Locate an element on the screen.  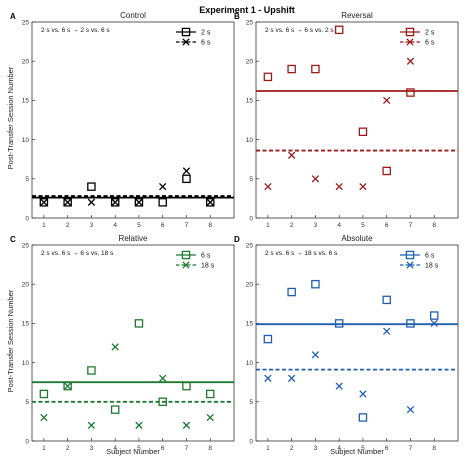
x-axis-label-left: Subject Number is located at coordinates (133, 451).